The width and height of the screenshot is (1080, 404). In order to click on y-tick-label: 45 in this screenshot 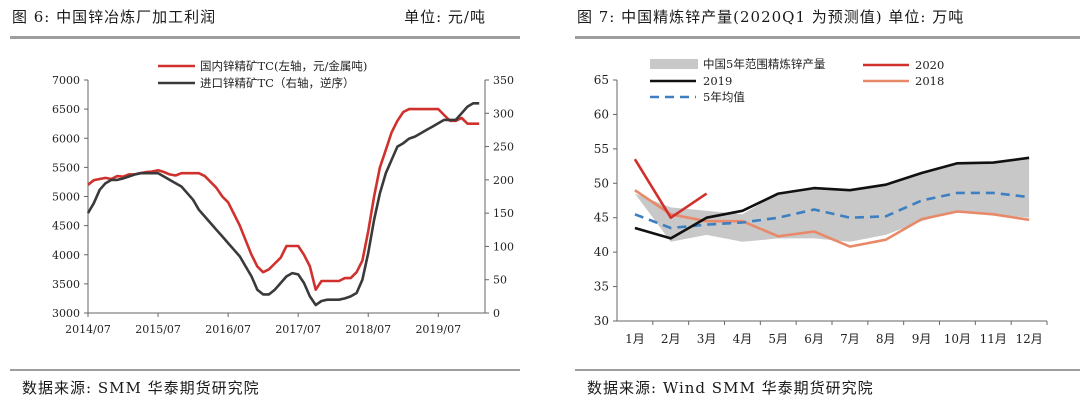, I will do `click(601, 218)`.